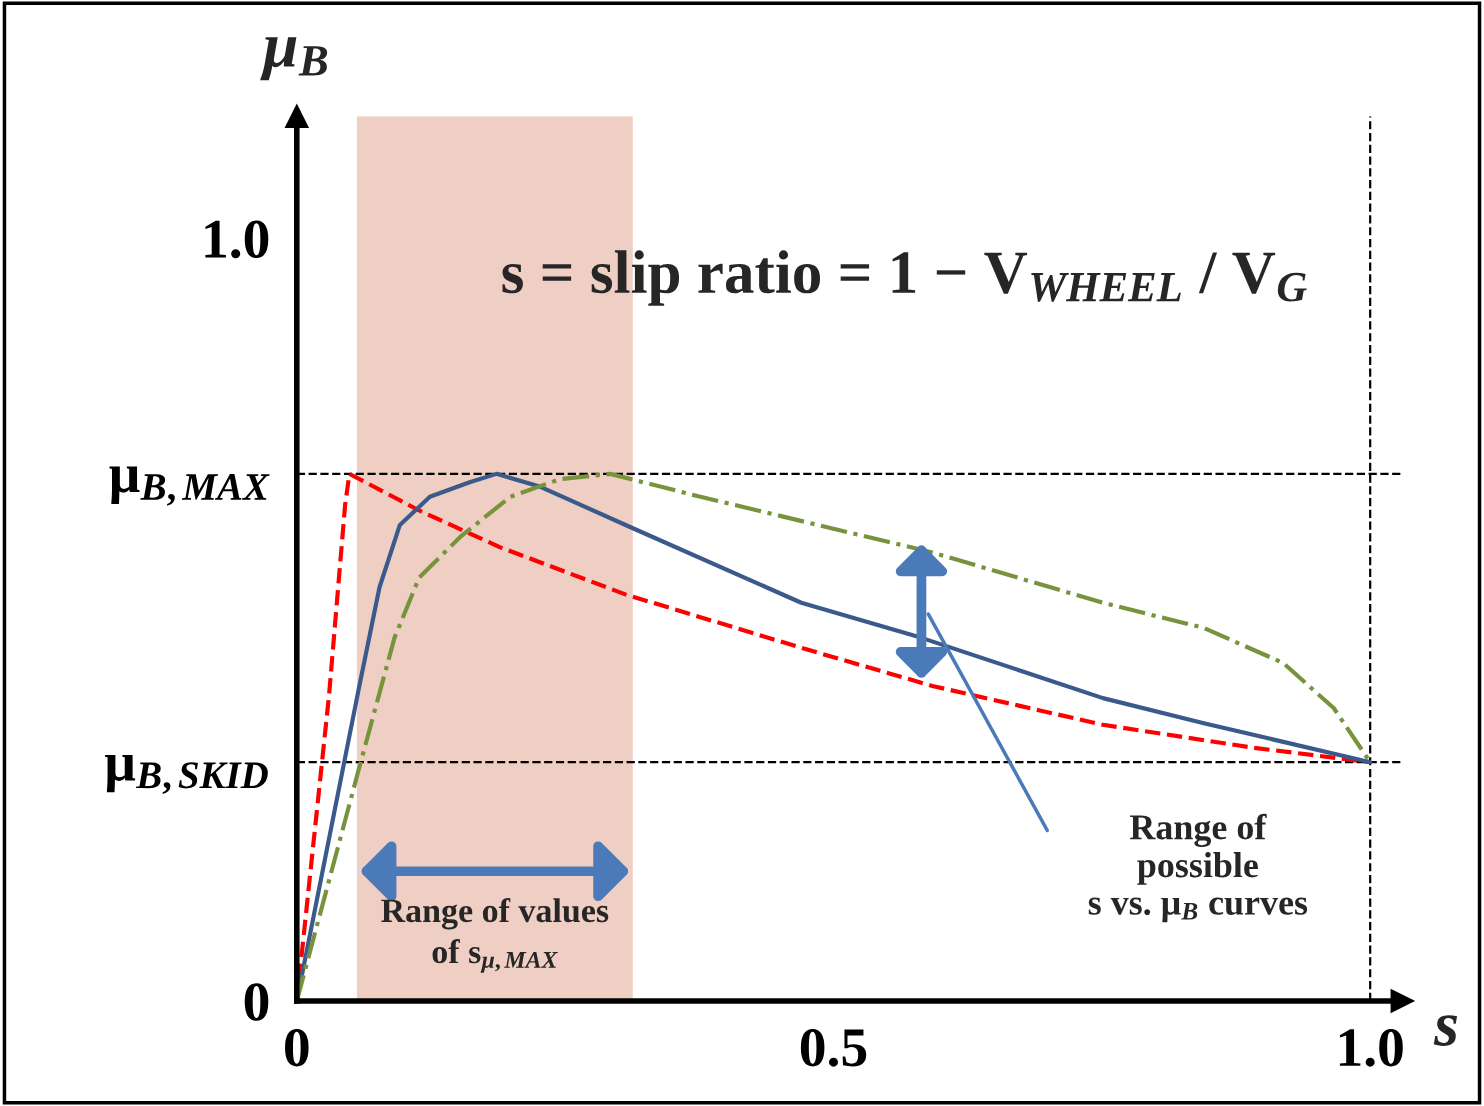  What do you see at coordinates (1198, 868) in the screenshot?
I see `annotation: Range of possible s vs. μ$_{B}$ curves` at bounding box center [1198, 868].